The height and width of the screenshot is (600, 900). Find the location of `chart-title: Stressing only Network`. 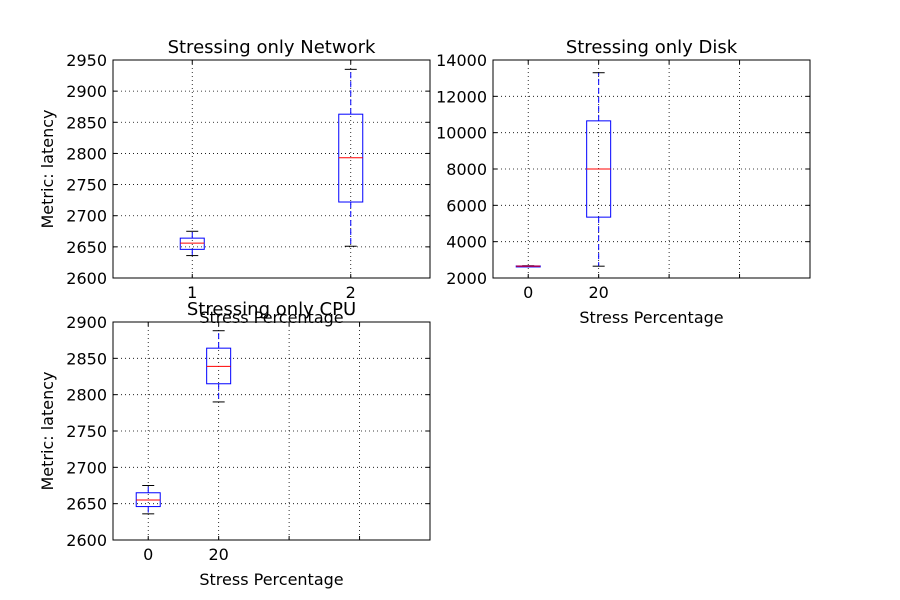

chart-title: Stressing only Network is located at coordinates (272, 47).